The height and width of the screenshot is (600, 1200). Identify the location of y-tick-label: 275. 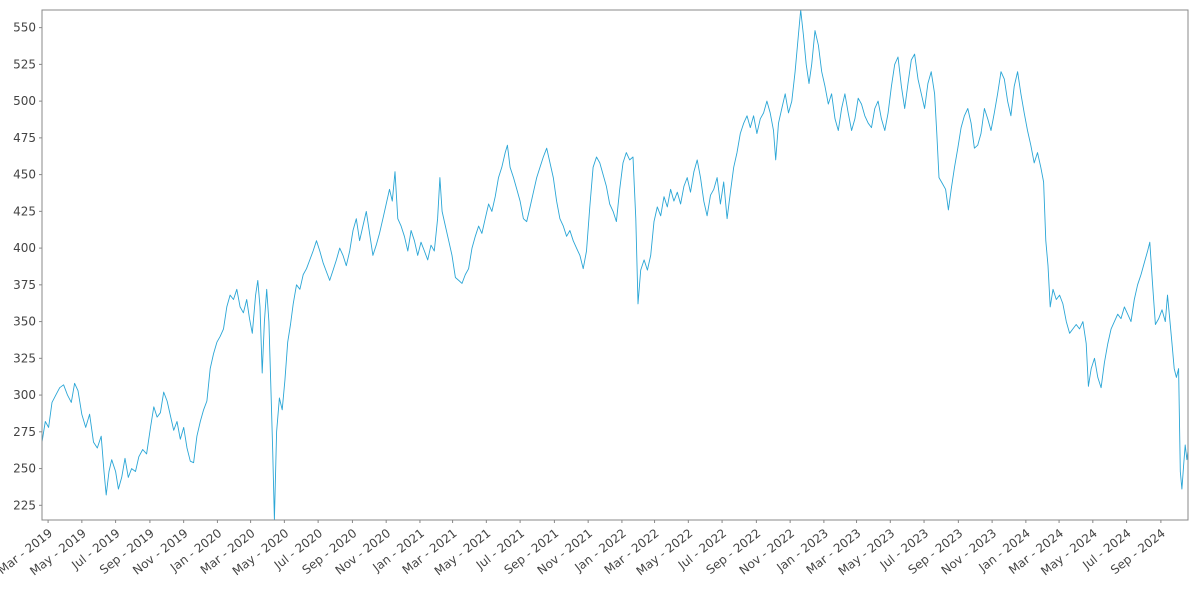
(24, 432).